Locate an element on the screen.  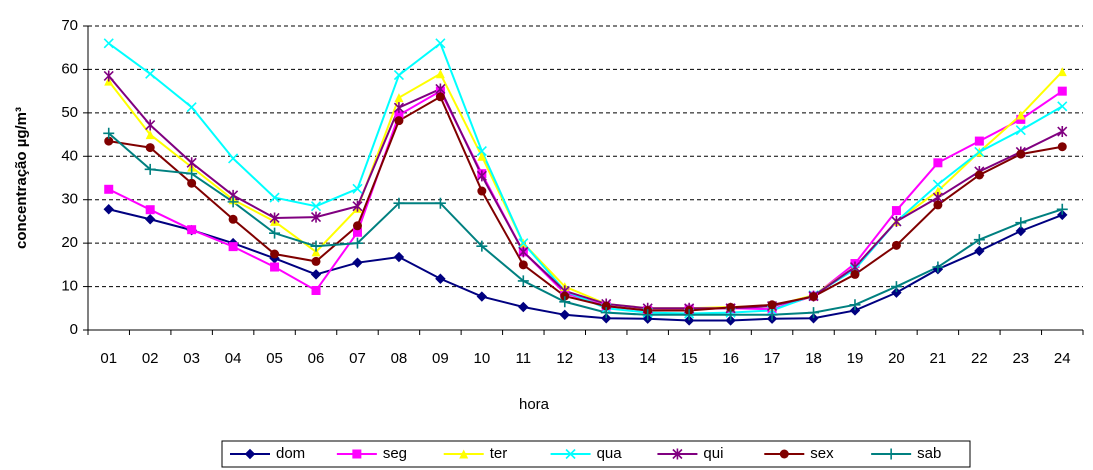
y-tick-label: 50 is located at coordinates (69, 112).